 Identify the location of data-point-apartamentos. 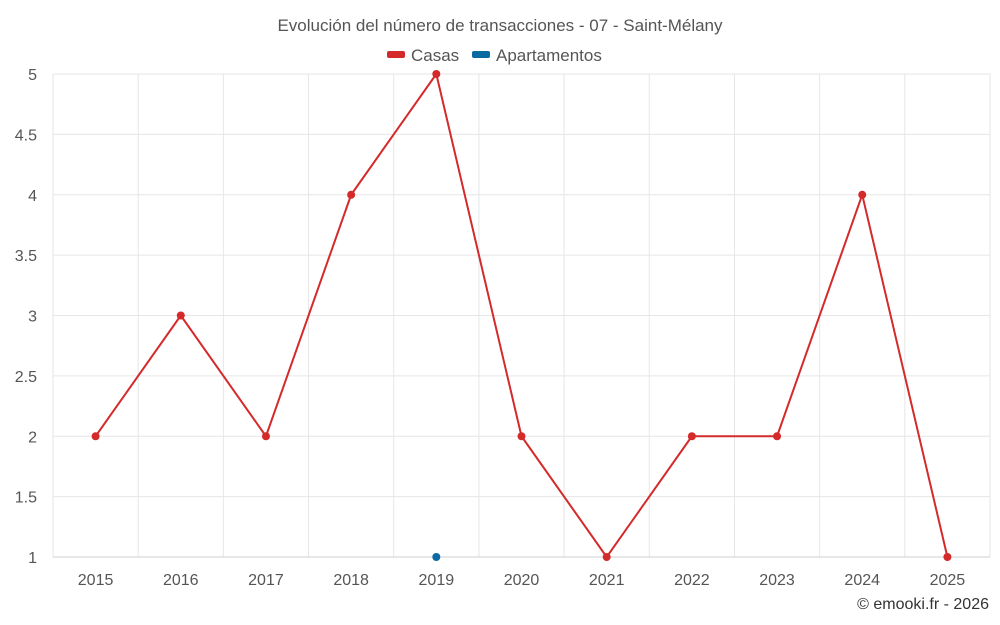
(436, 557).